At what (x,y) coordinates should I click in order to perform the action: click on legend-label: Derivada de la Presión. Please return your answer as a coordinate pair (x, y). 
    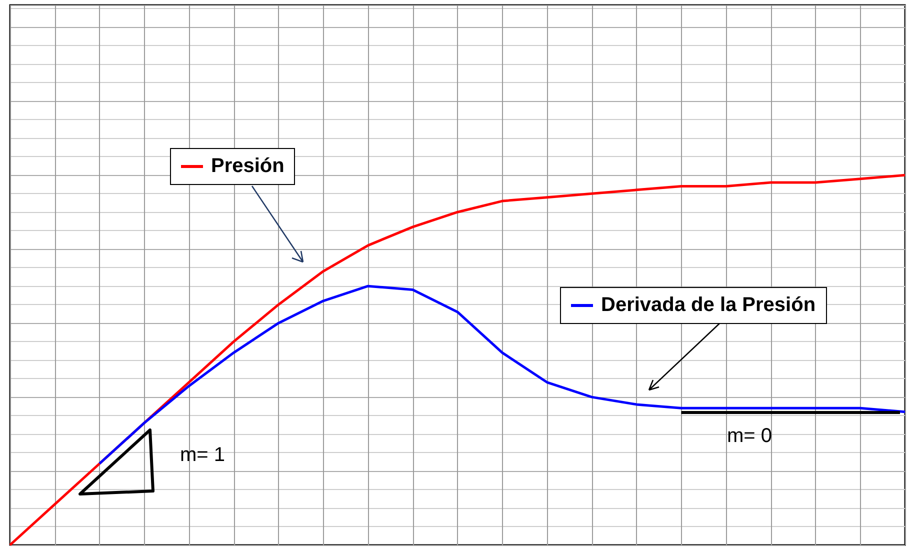
    Looking at the image, I should click on (708, 305).